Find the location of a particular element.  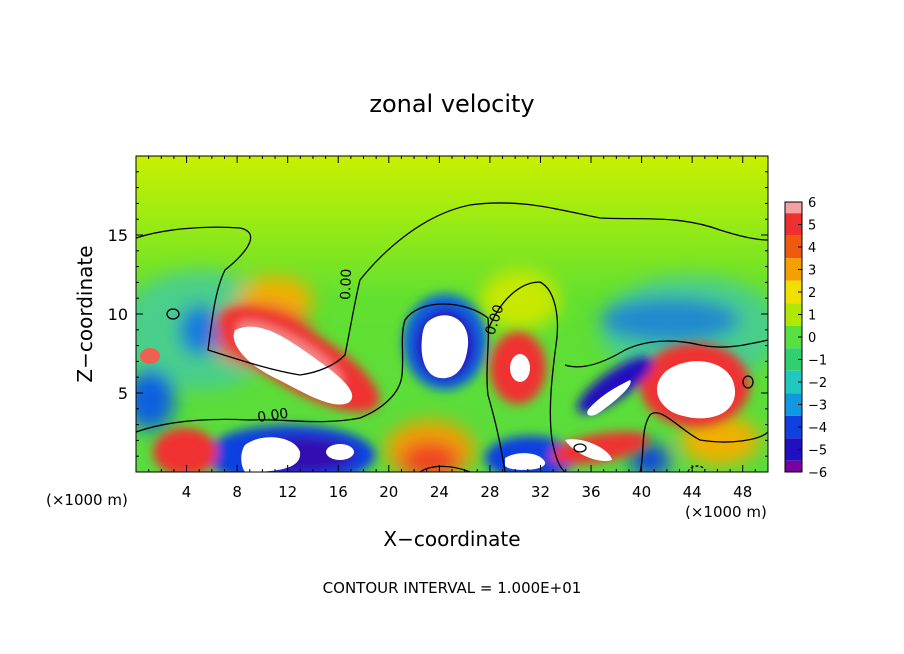

core-left-edge is located at coordinates (150, 356).